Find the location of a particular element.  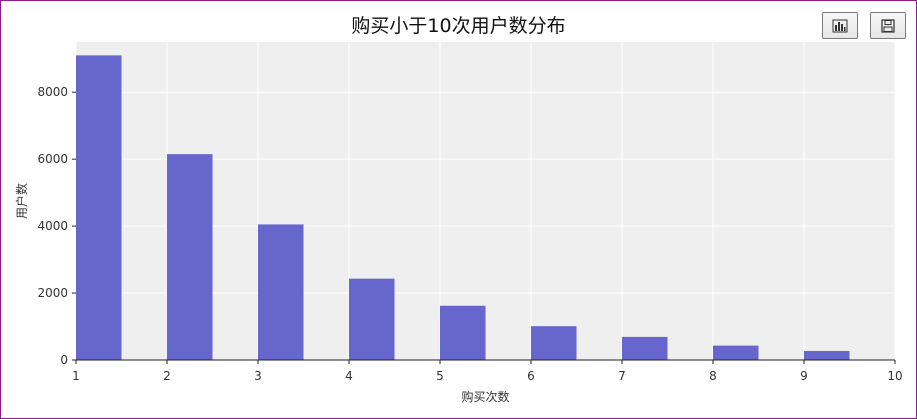

save-icon is located at coordinates (888, 25).